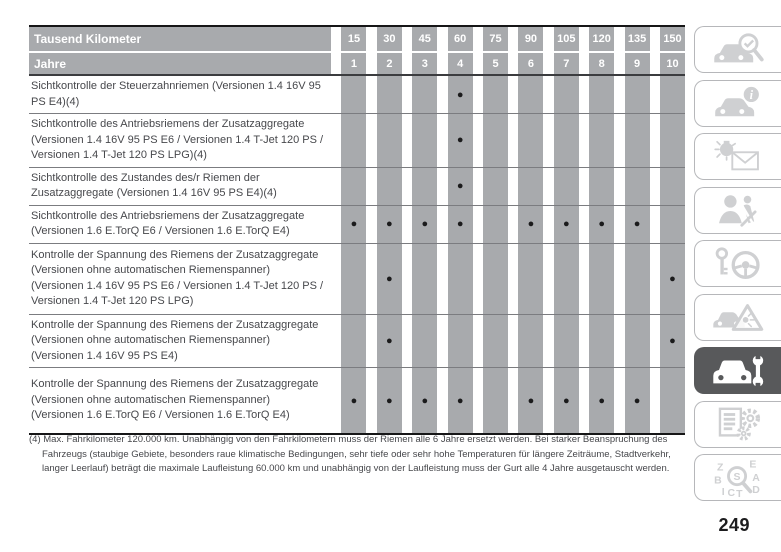 The height and width of the screenshot is (552, 781). What do you see at coordinates (734, 525) in the screenshot?
I see `page-number: 249` at bounding box center [734, 525].